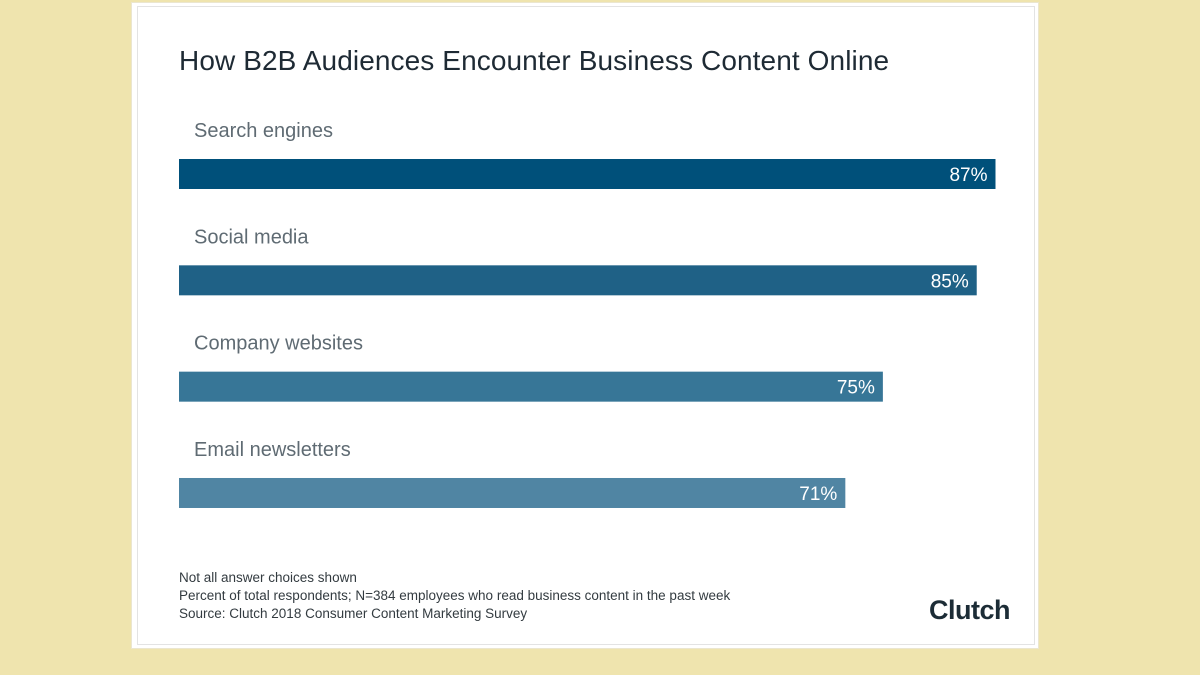  What do you see at coordinates (818, 494) in the screenshot?
I see `bar-value-label: 71%` at bounding box center [818, 494].